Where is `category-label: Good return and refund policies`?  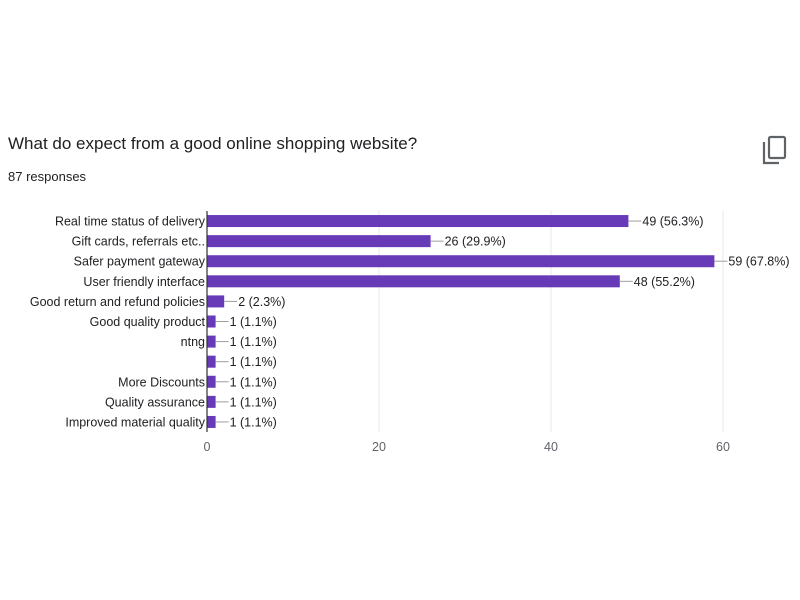
category-label: Good return and refund policies is located at coordinates (117, 302).